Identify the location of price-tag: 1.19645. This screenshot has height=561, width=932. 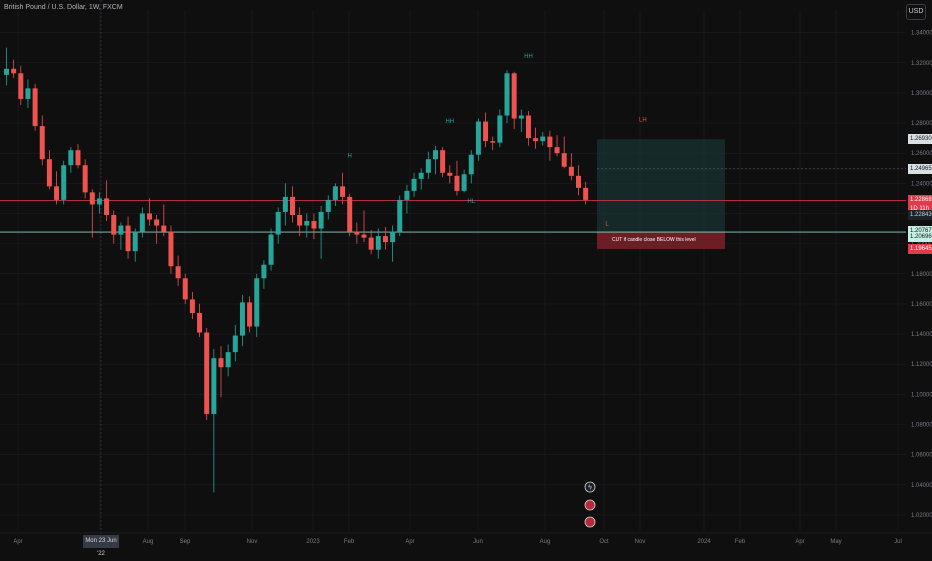
(920, 248).